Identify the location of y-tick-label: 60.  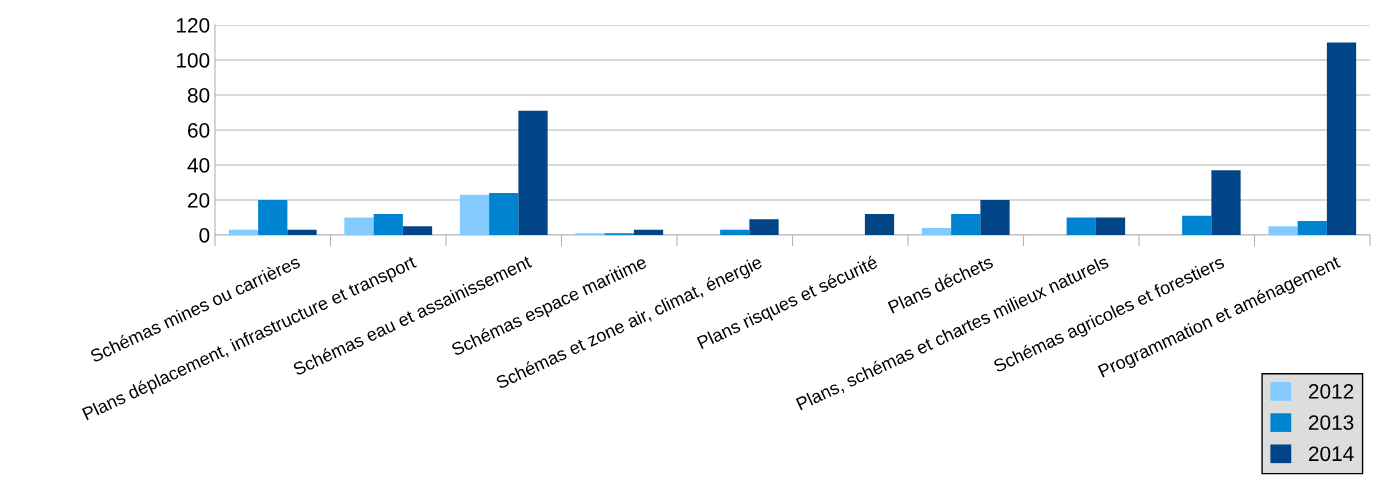
(199, 130).